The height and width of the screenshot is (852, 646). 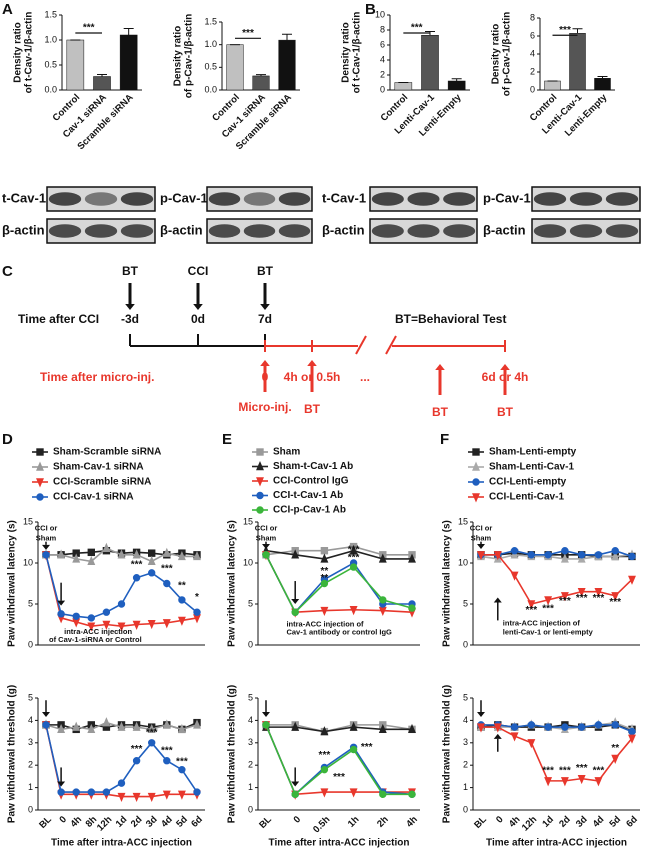 I want to click on x-tick-label: 0.5h, so click(x=321, y=824).